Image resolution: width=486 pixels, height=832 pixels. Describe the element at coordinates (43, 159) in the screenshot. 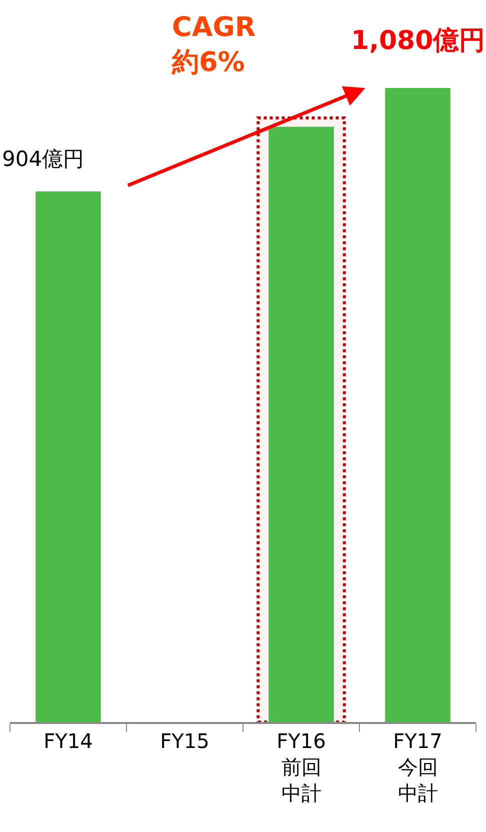

I see `data-label: 904億円` at that location.